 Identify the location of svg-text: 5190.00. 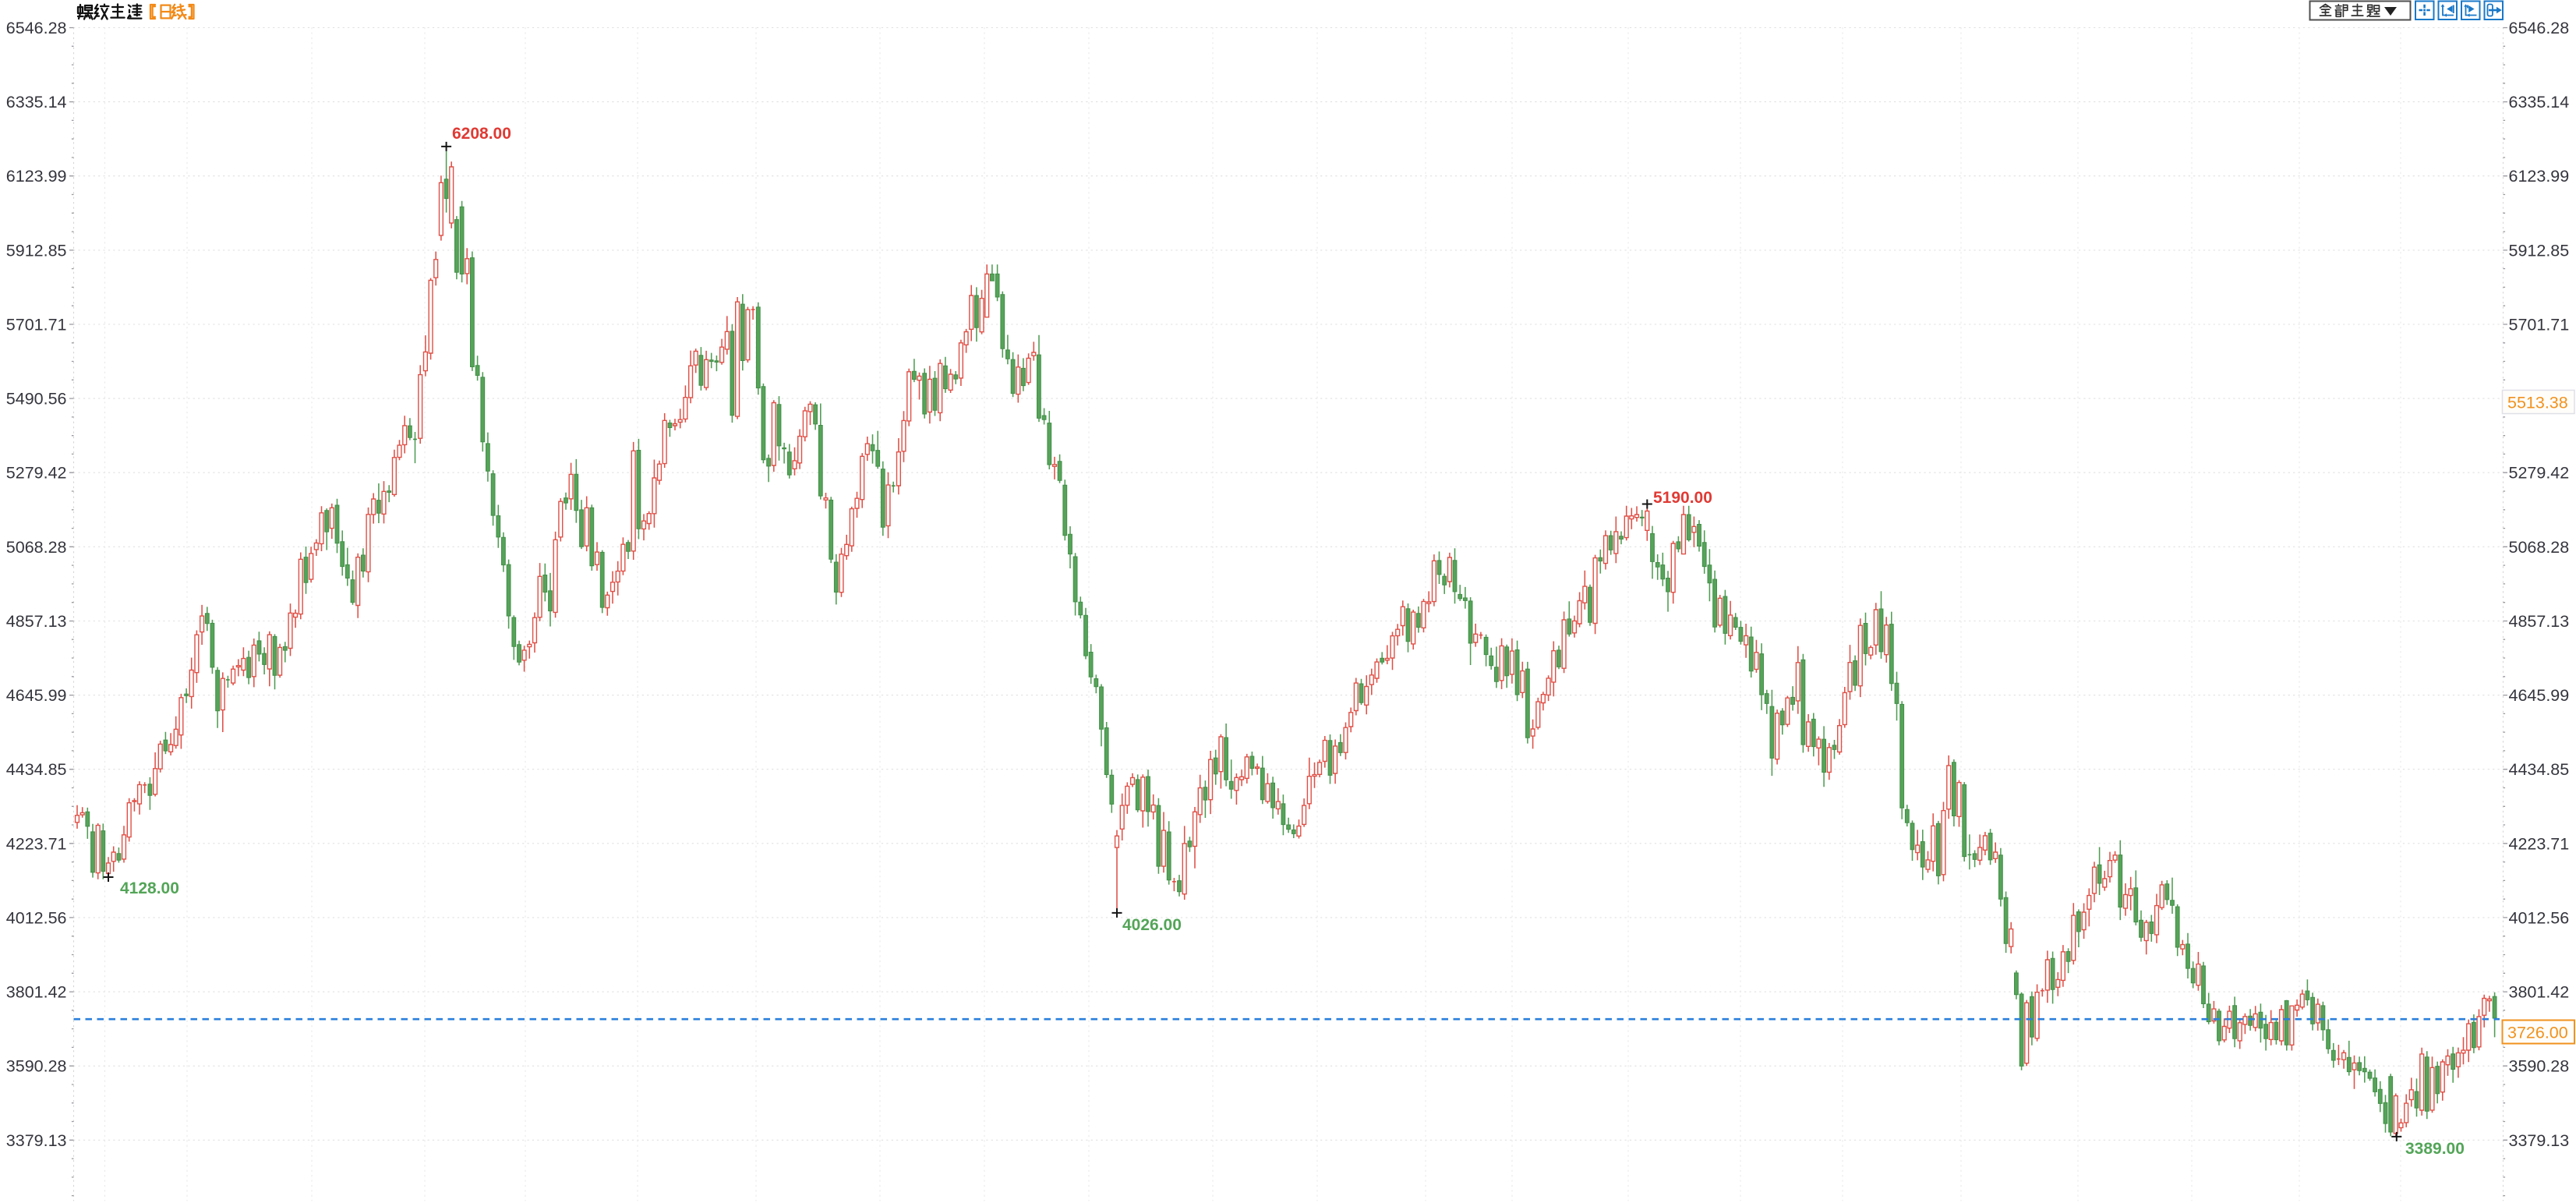
(1682, 498).